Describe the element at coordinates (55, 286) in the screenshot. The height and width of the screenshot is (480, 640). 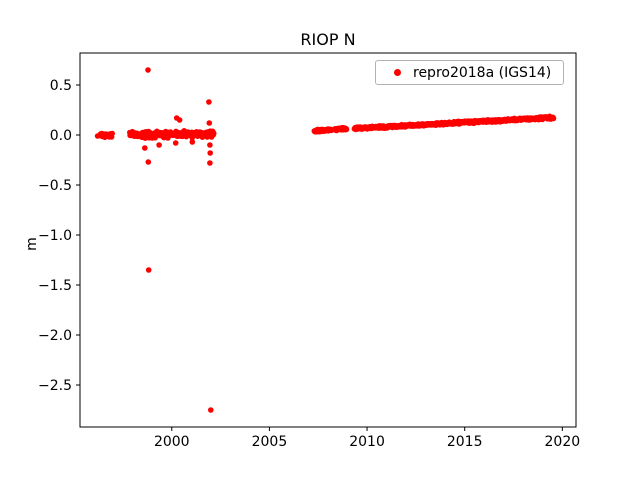
I see `y-tick-label: −1.5` at that location.